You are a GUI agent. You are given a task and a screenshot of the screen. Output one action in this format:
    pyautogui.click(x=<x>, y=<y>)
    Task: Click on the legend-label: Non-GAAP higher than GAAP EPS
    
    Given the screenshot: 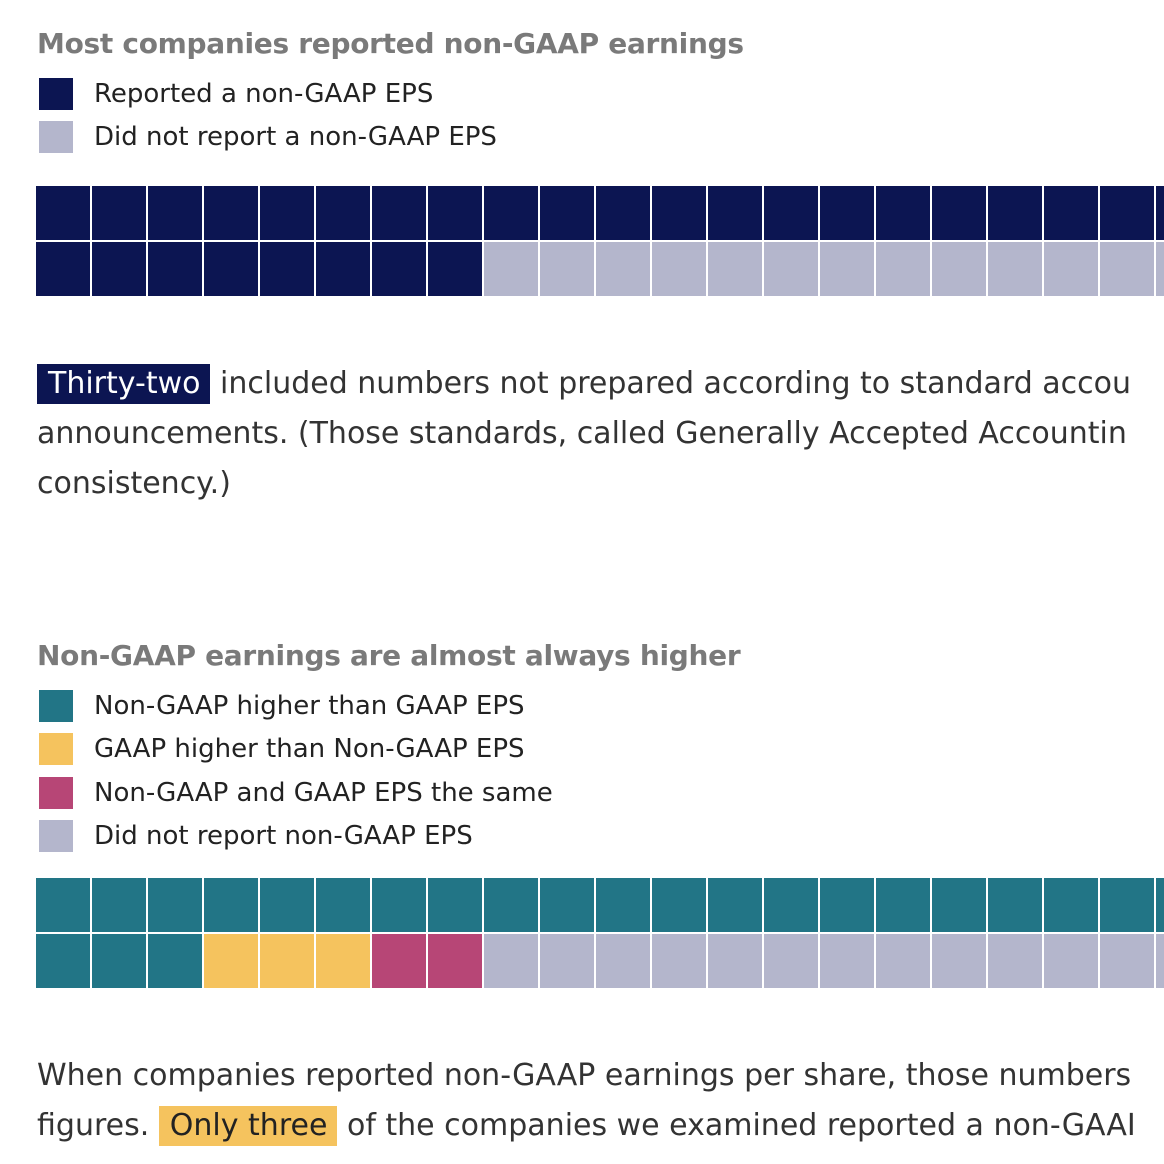 What is the action you would take?
    pyautogui.click(x=309, y=705)
    